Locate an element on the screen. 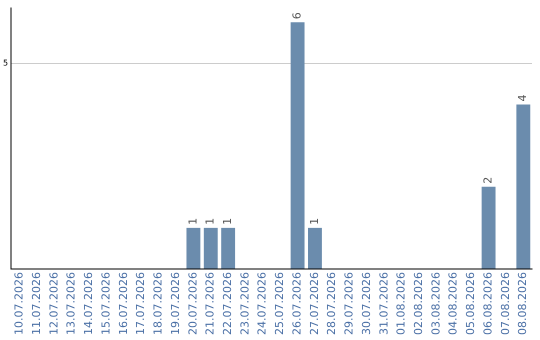 The height and width of the screenshot is (340, 540). x-tick-label: 19.07.2026 is located at coordinates (175, 304).